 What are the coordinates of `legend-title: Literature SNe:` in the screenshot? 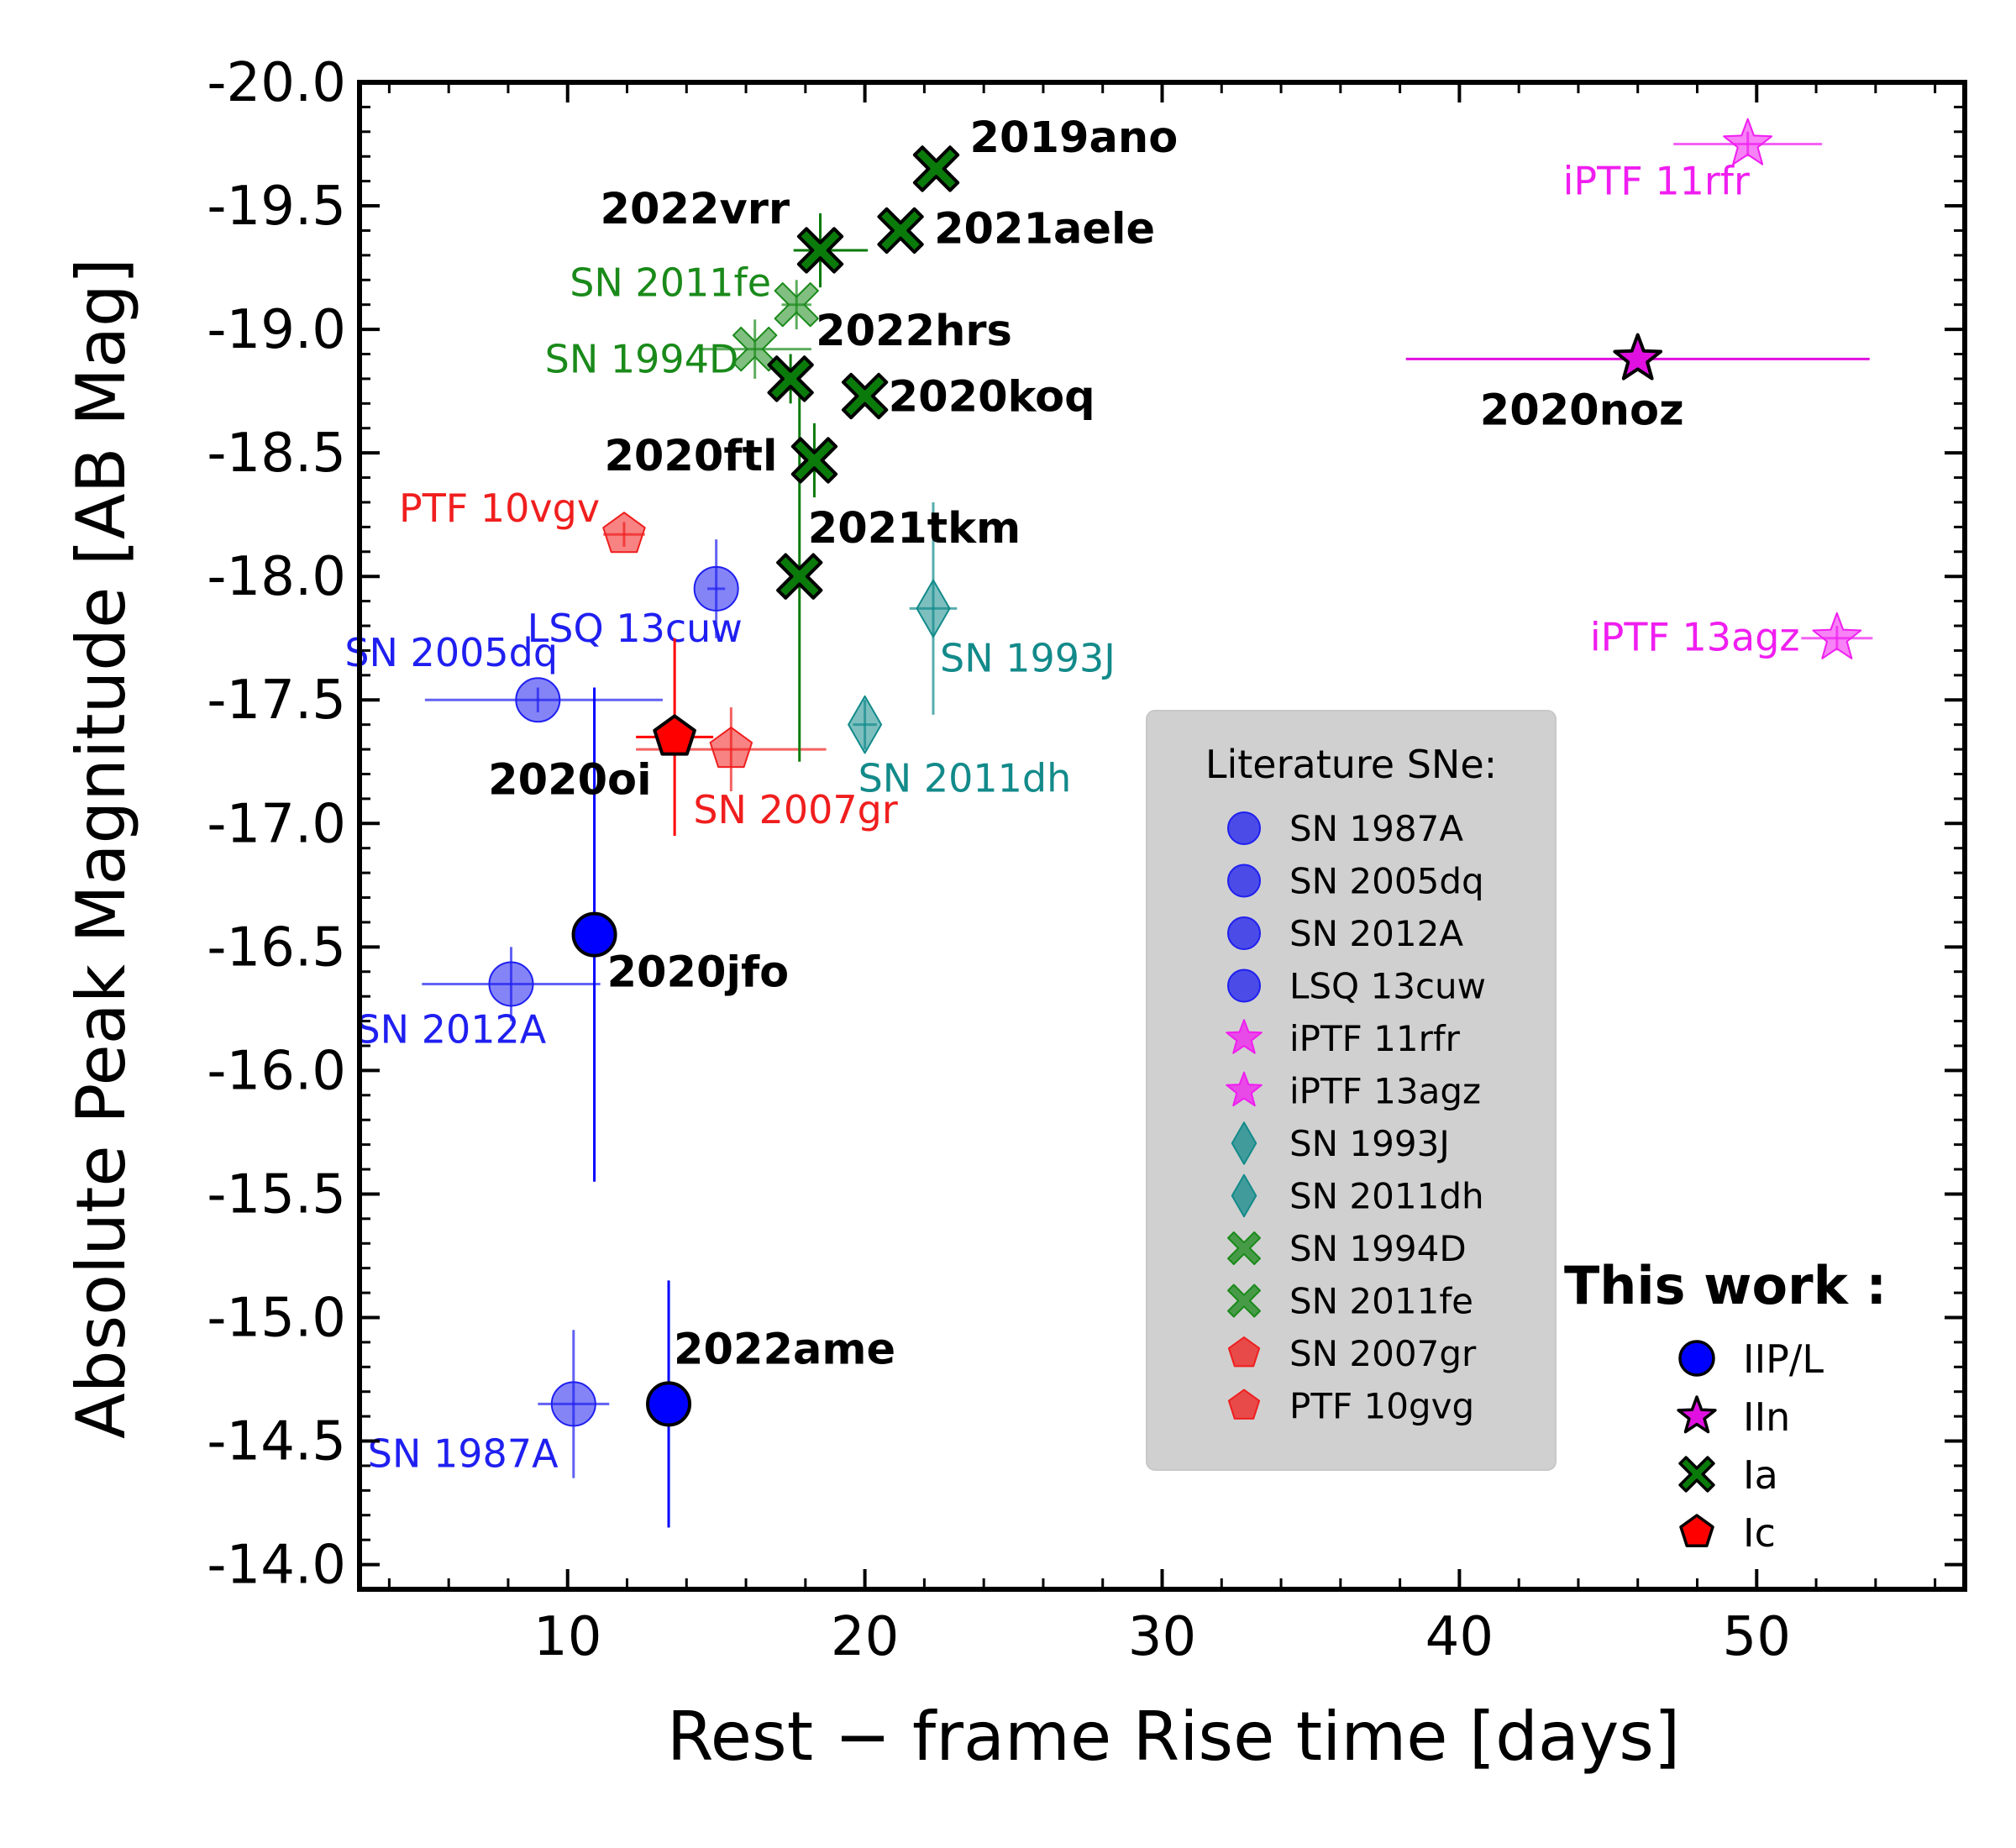 It's located at (1351, 764).